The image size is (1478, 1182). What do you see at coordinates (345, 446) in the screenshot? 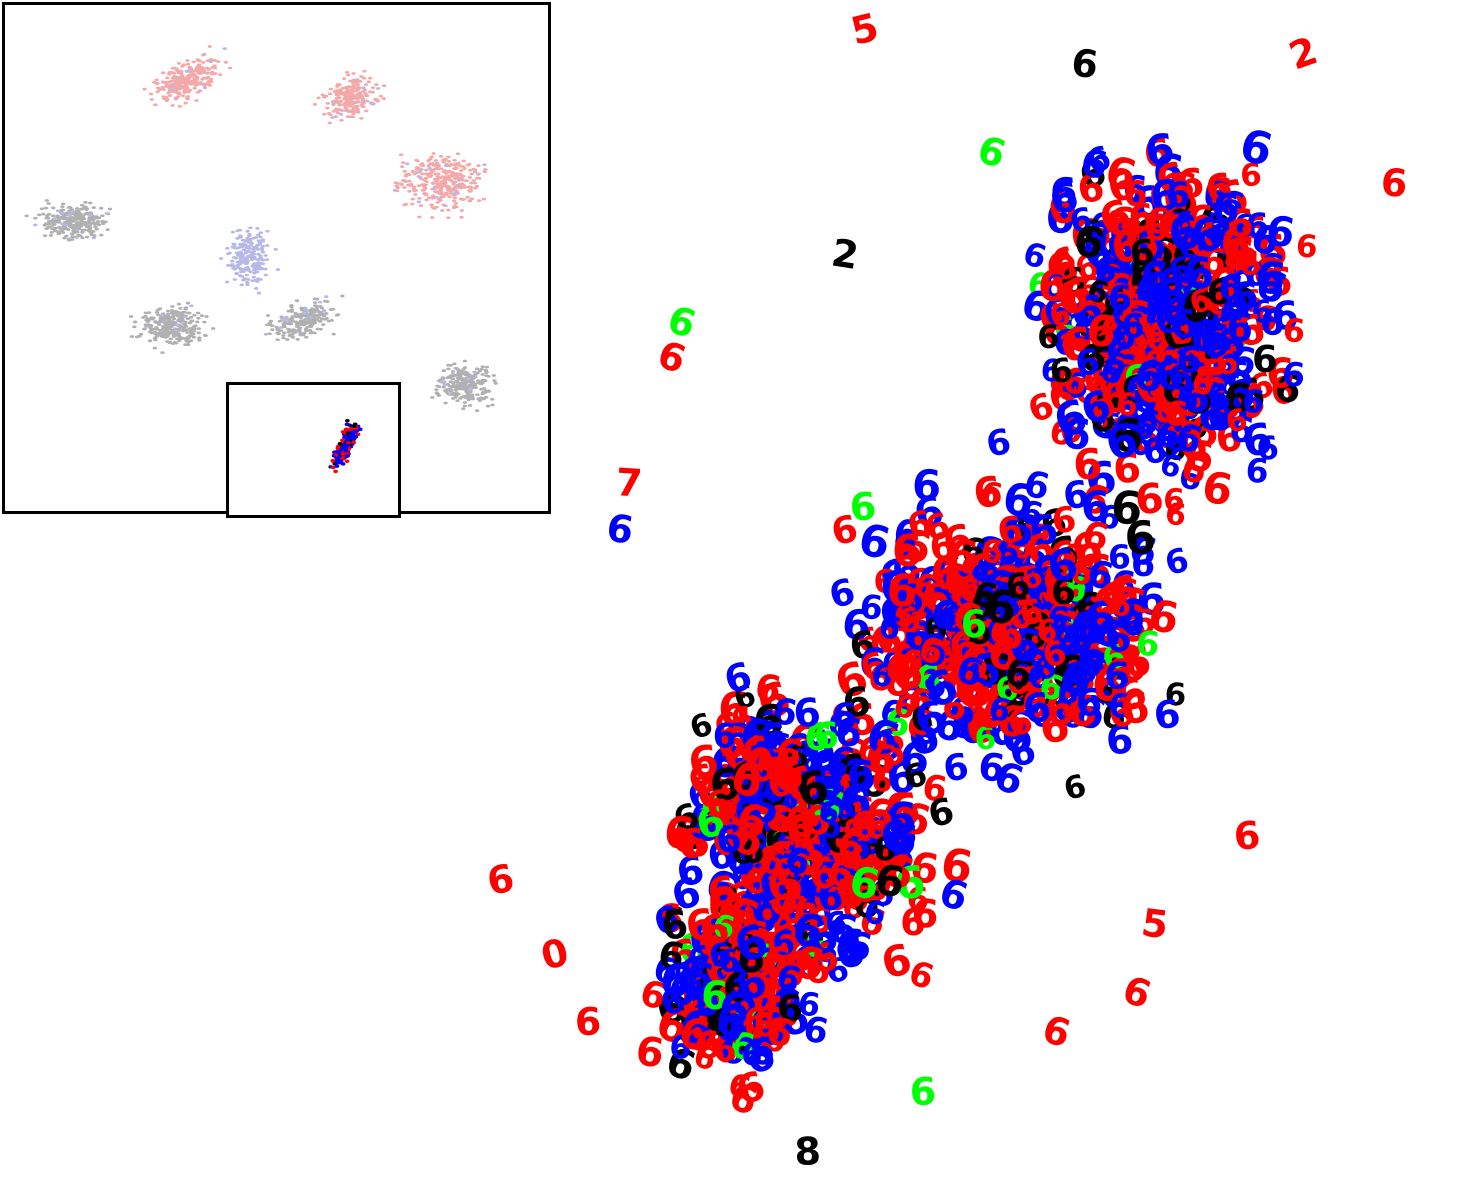
I see `zoom-region-scatter` at bounding box center [345, 446].